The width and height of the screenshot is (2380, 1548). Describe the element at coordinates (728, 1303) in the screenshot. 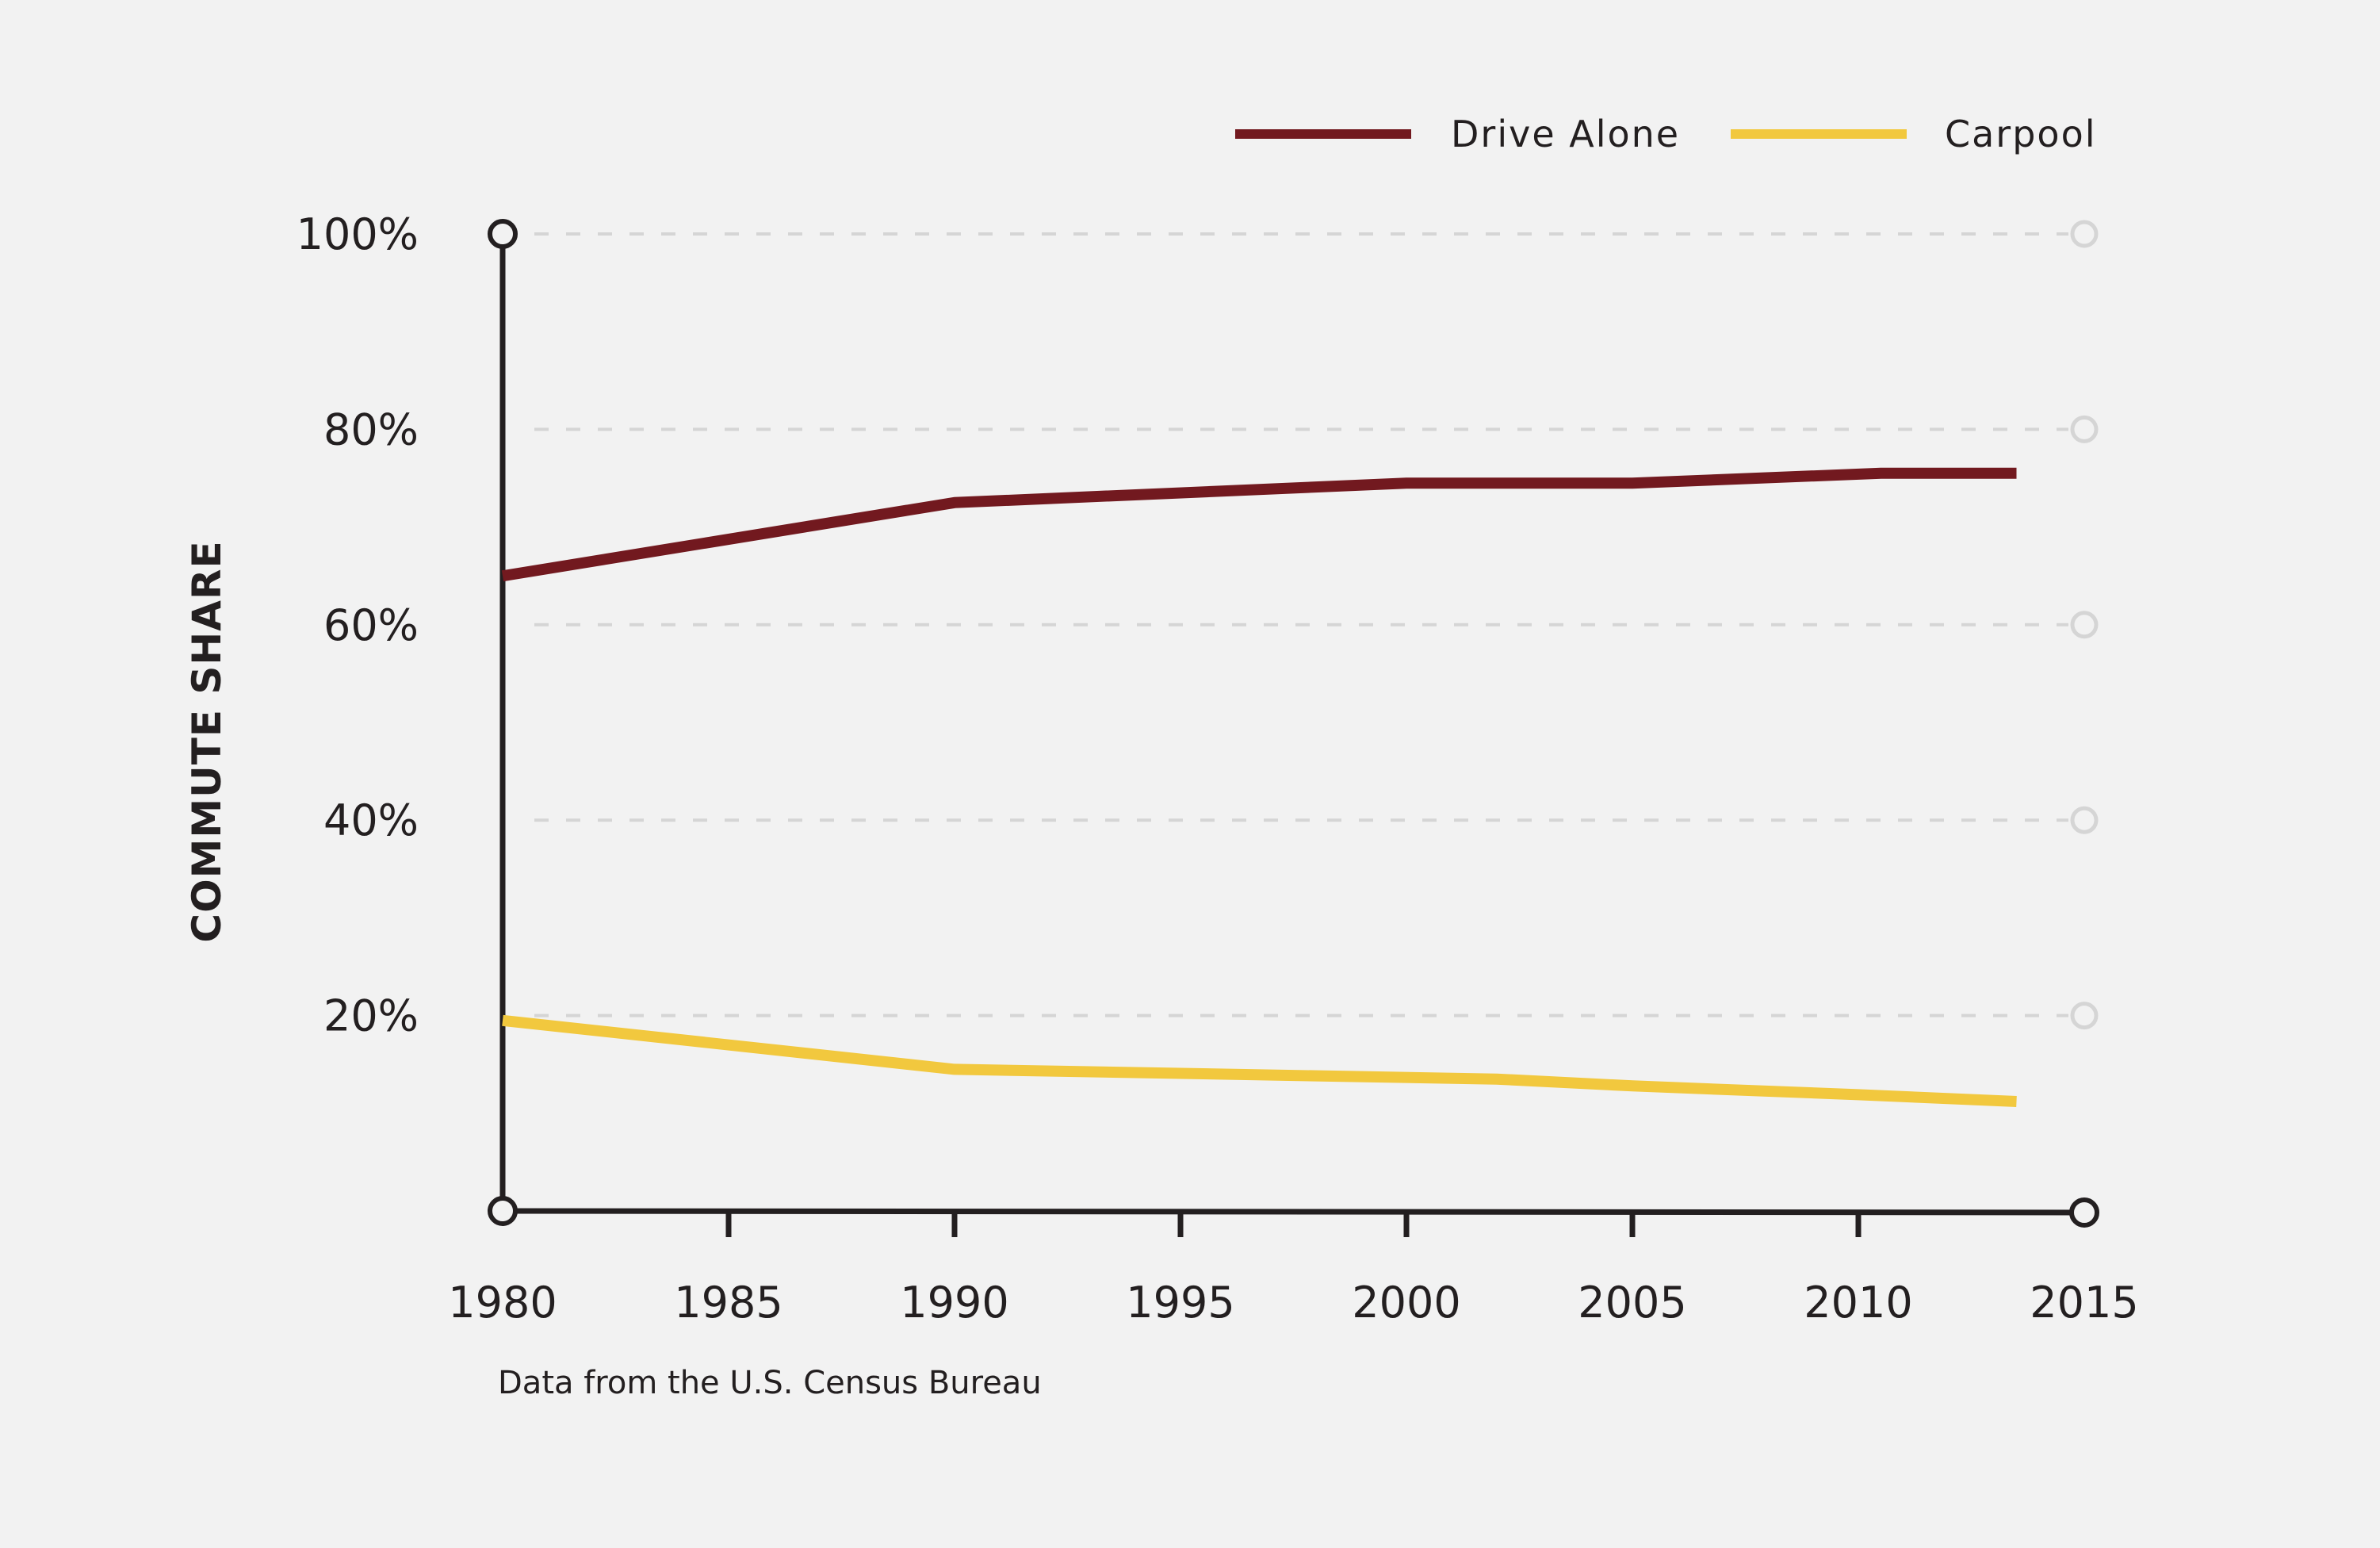

I see `x-tick-label-1985: 1985` at that location.